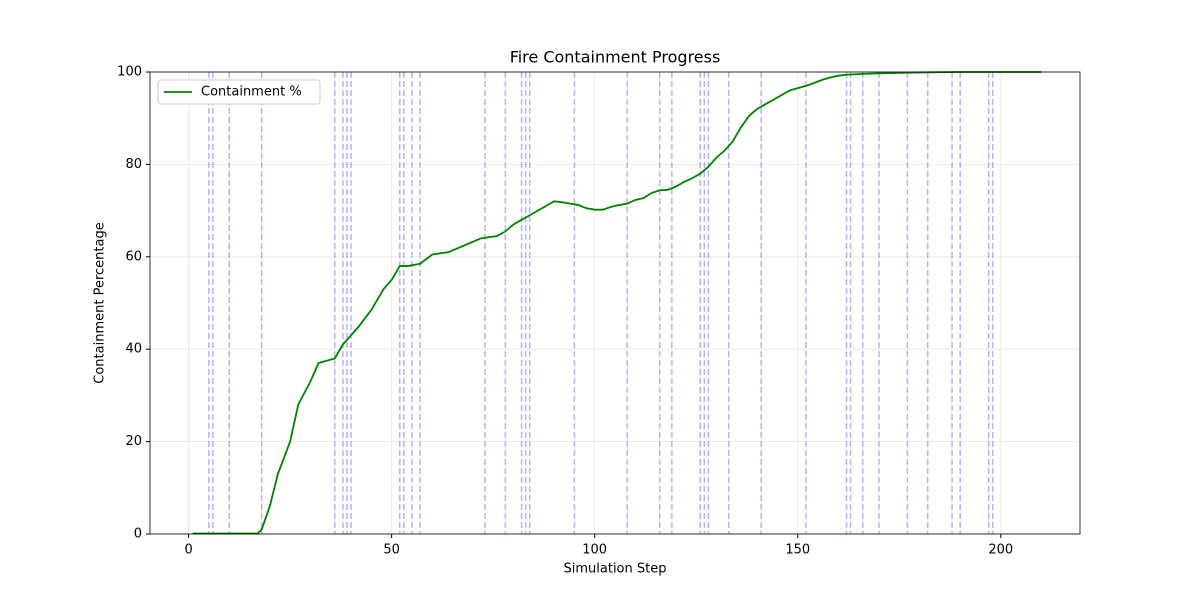 The image size is (1200, 600). I want to click on x-tick-label: 50, so click(391, 550).